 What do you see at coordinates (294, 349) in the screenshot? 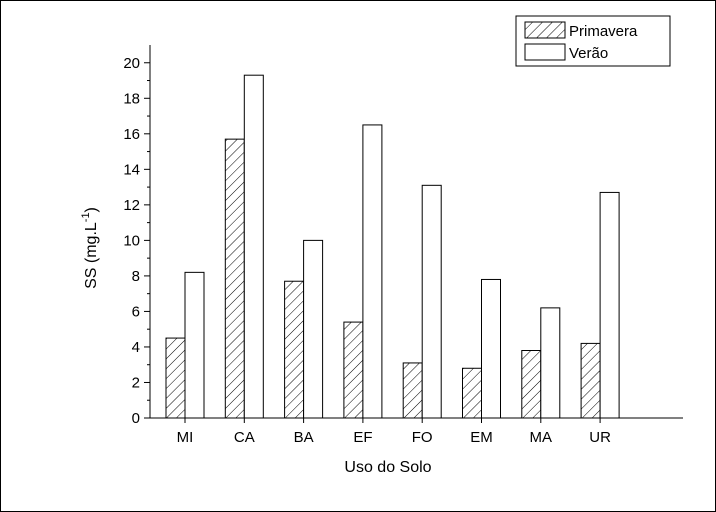
I see `bar-primavera-ba` at bounding box center [294, 349].